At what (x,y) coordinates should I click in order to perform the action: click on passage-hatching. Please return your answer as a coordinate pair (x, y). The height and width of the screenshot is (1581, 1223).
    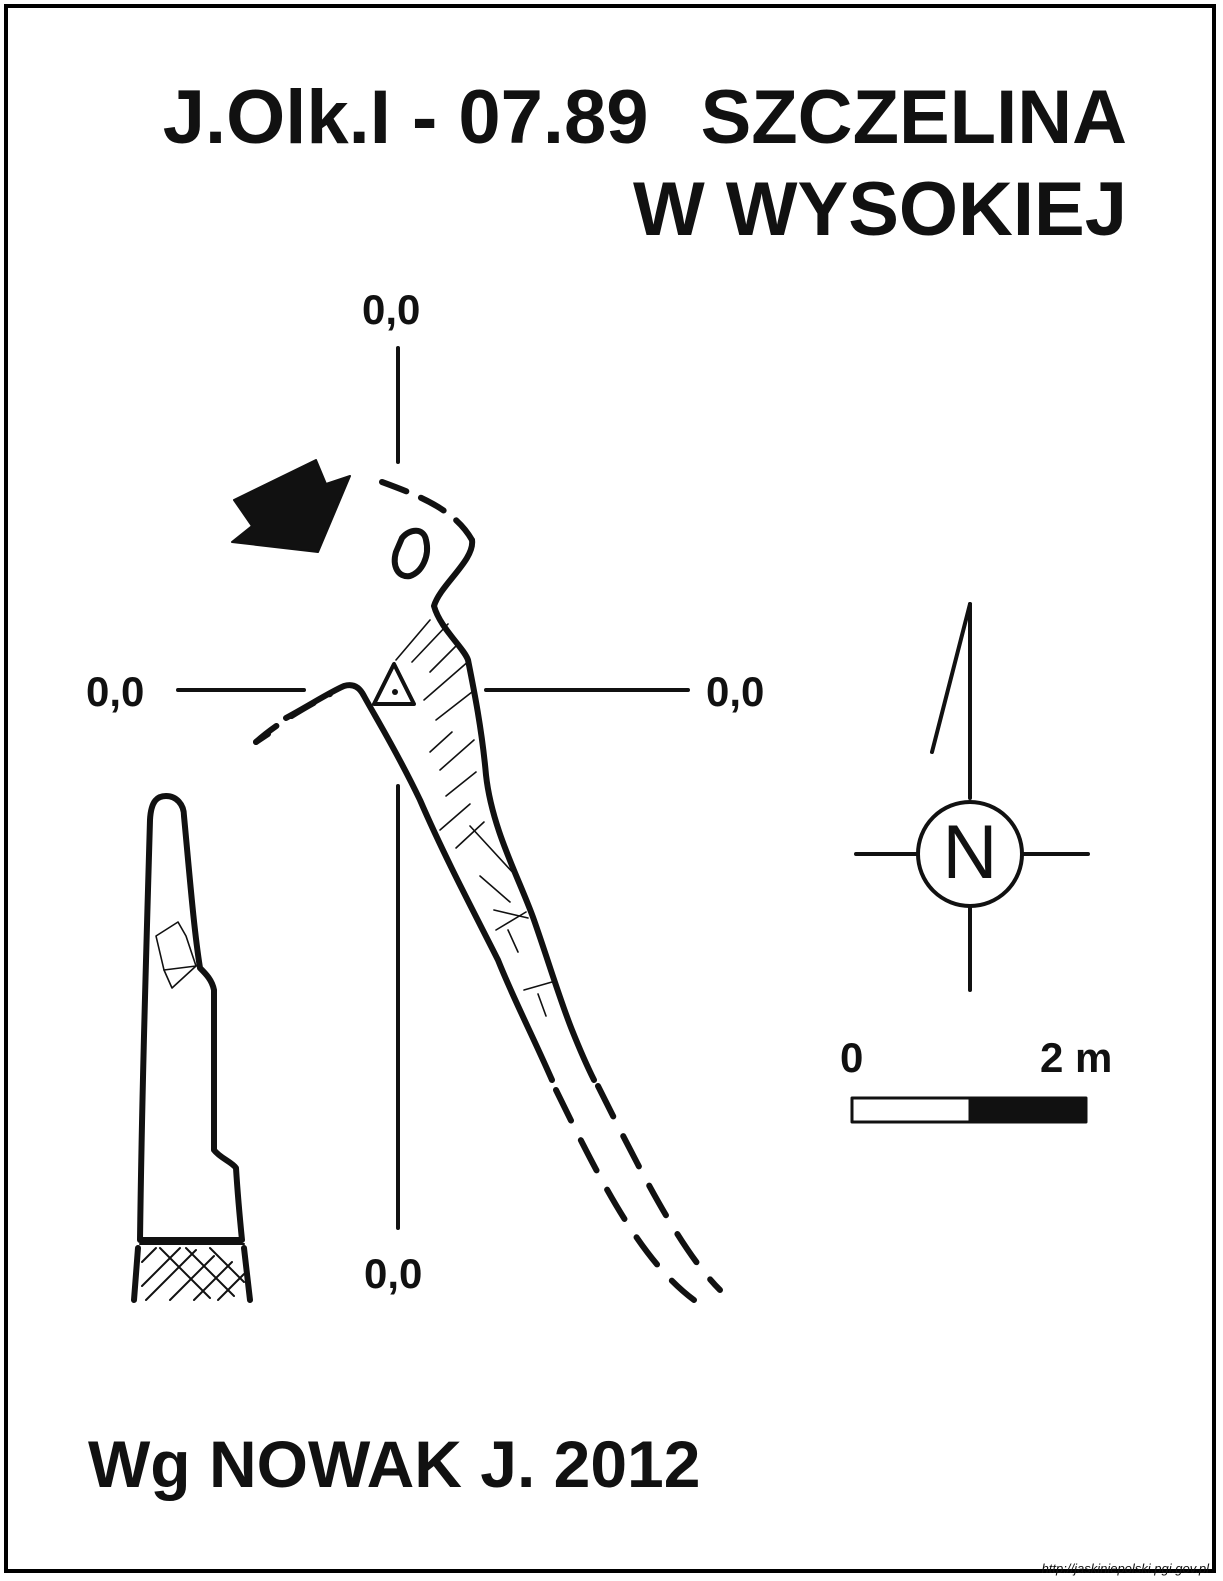
    Looking at the image, I should click on (474, 818).